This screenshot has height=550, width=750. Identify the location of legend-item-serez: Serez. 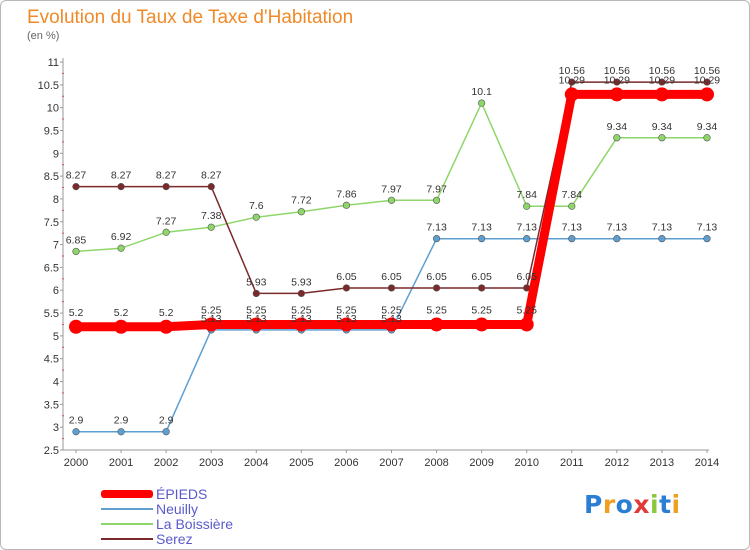
(167, 538).